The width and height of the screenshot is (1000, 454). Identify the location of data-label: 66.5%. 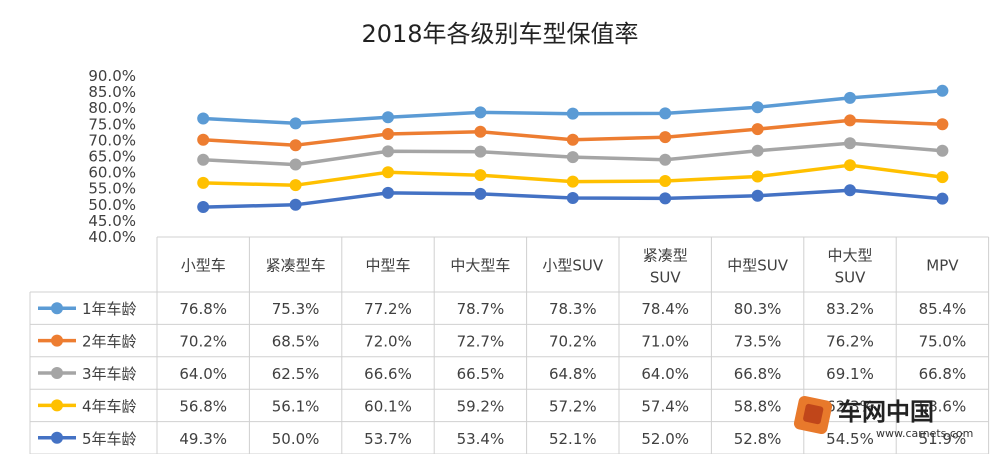
(481, 374).